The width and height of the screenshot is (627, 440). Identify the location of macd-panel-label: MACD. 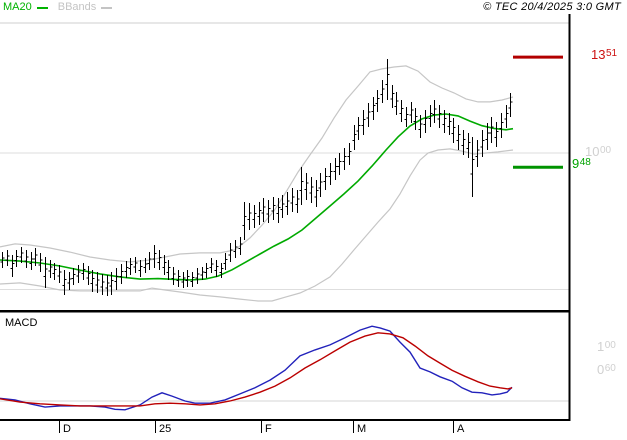
(21, 323).